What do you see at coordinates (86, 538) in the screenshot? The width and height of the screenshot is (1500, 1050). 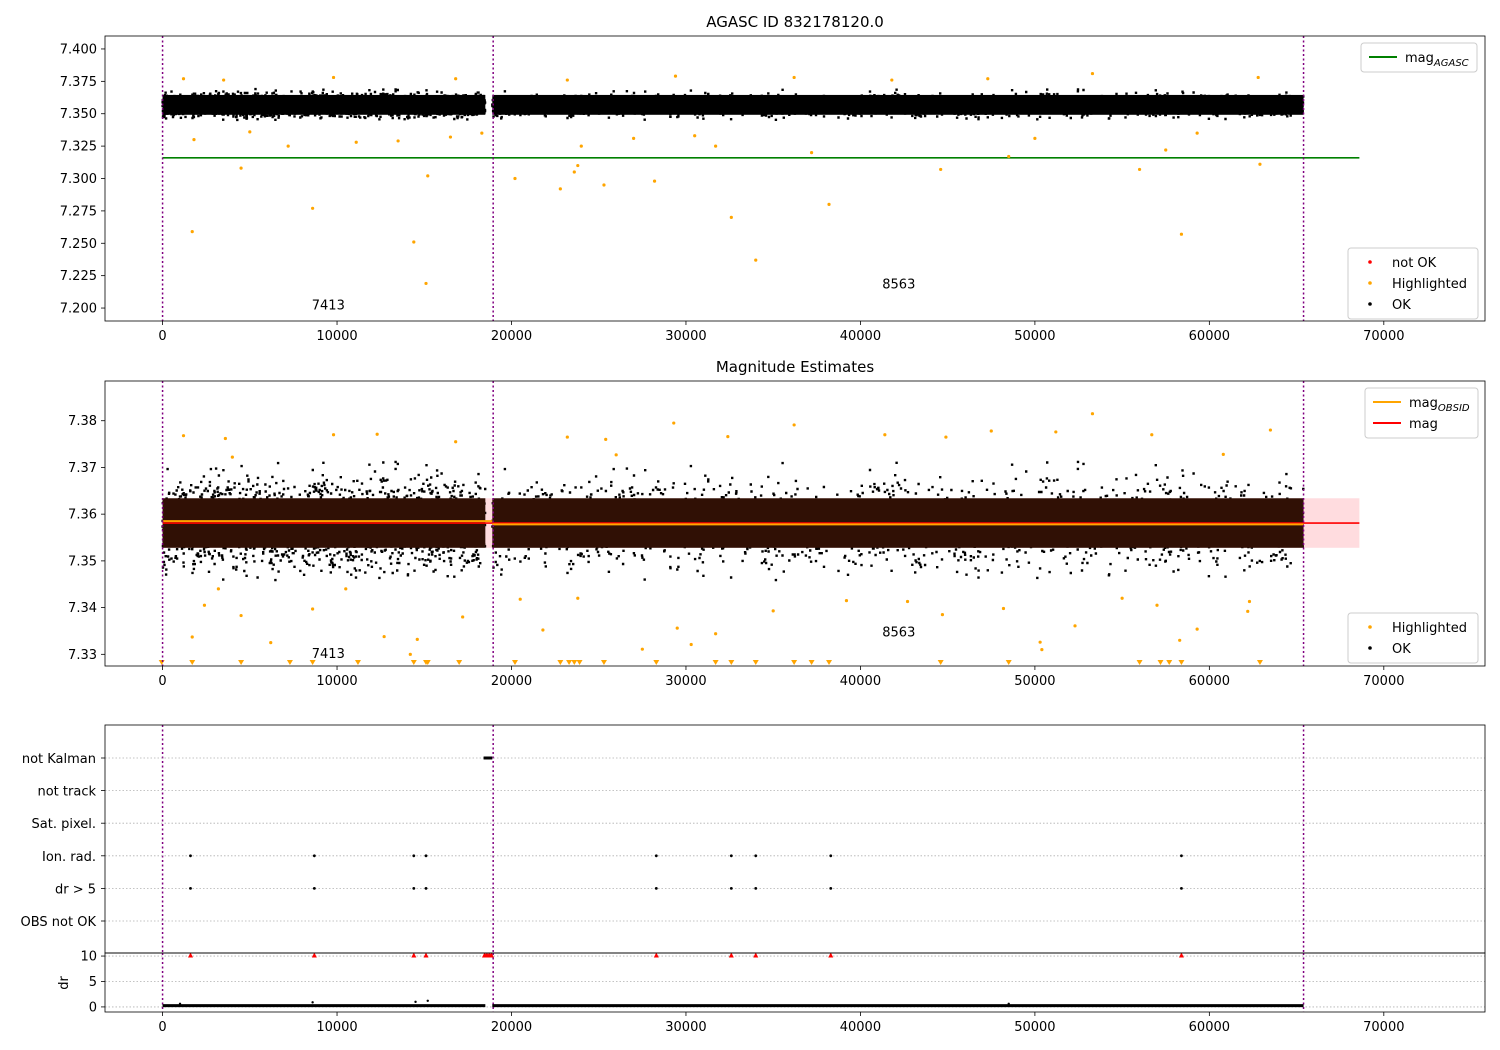 I see `y-axis: 7.33 7.34 7.35 7.36 7.37 7.38` at bounding box center [86, 538].